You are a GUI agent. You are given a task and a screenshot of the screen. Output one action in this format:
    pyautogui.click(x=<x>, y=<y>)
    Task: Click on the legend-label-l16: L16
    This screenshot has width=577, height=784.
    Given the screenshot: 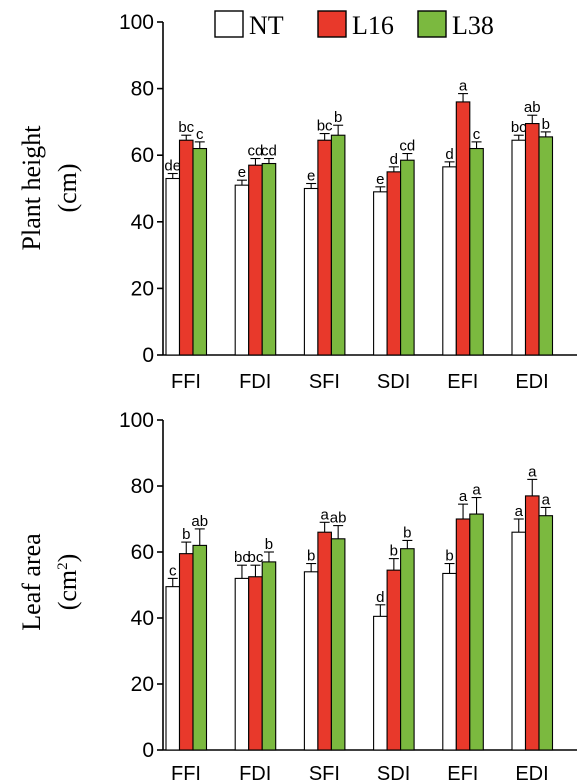 What is the action you would take?
    pyautogui.click(x=373, y=25)
    